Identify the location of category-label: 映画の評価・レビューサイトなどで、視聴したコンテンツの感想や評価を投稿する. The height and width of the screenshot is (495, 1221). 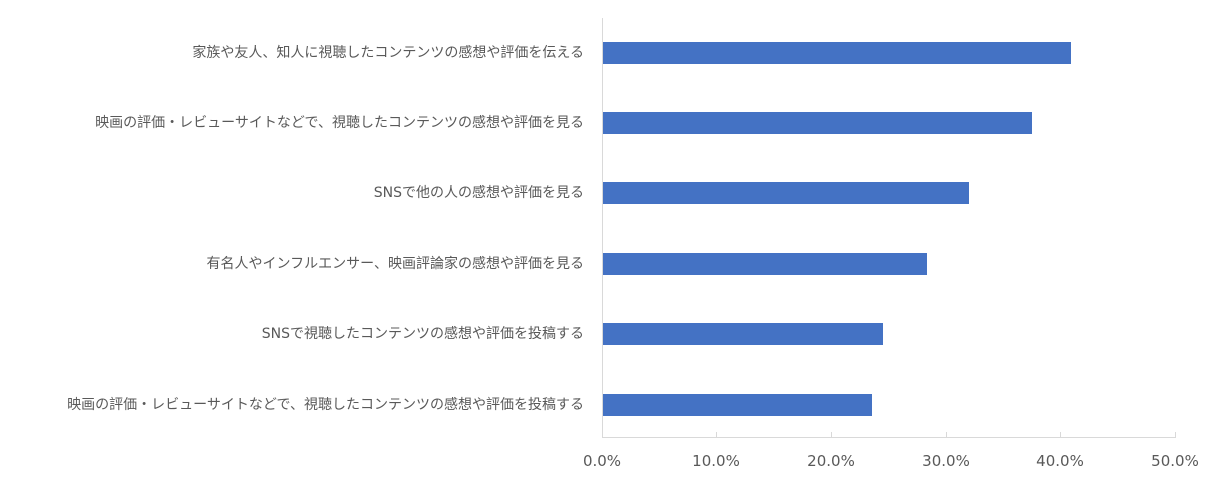
(325, 405).